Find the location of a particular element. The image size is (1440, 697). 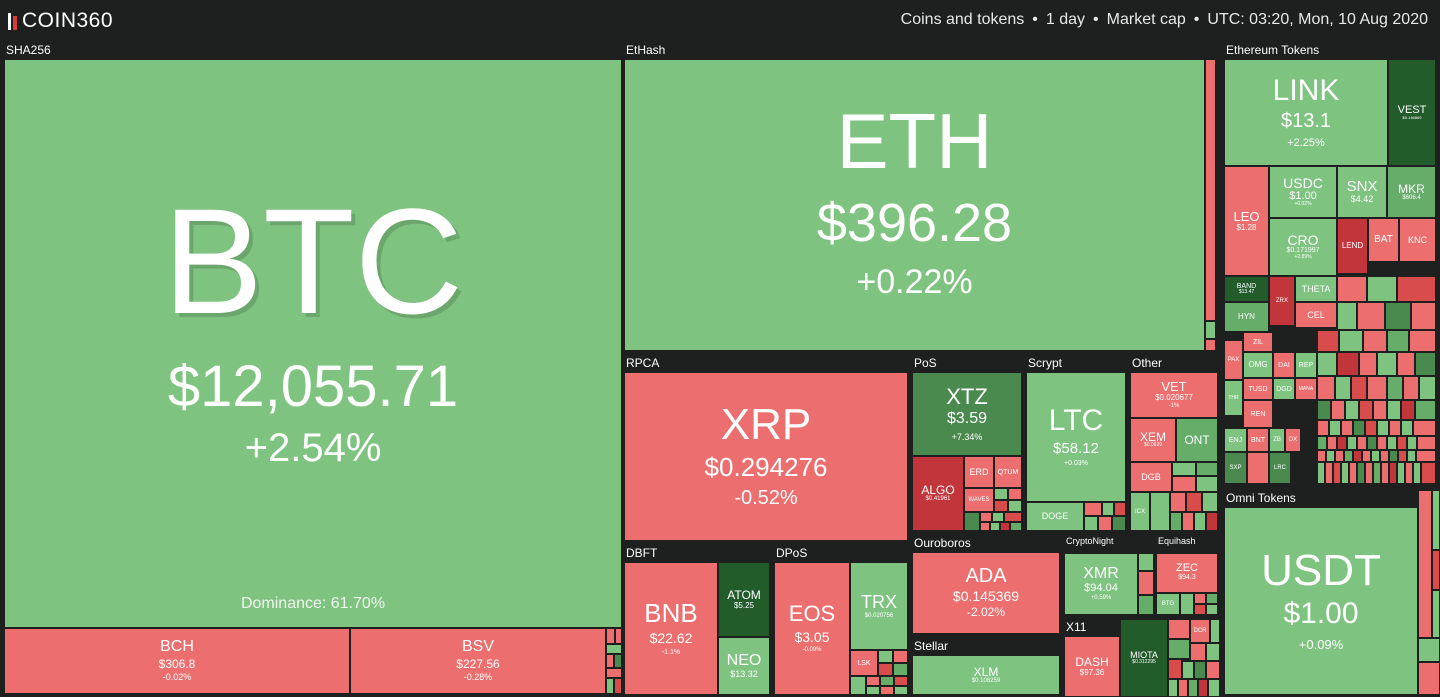

coin-symbol: ETH is located at coordinates (914, 141).